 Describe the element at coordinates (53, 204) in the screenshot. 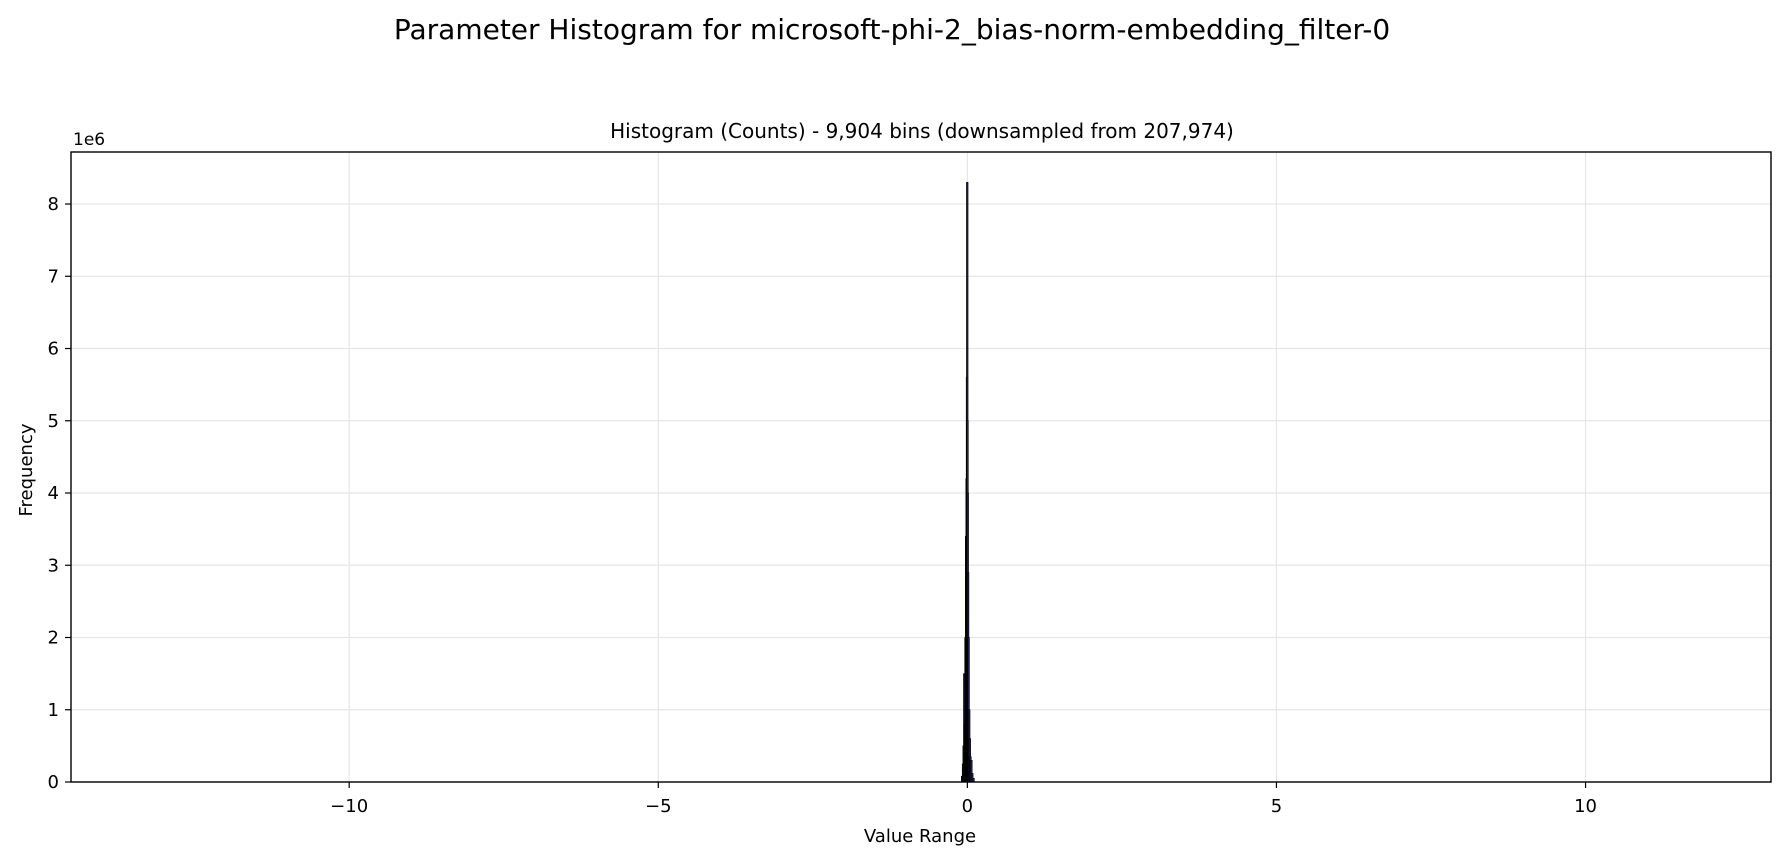

I see `y-tick-label: 8` at that location.